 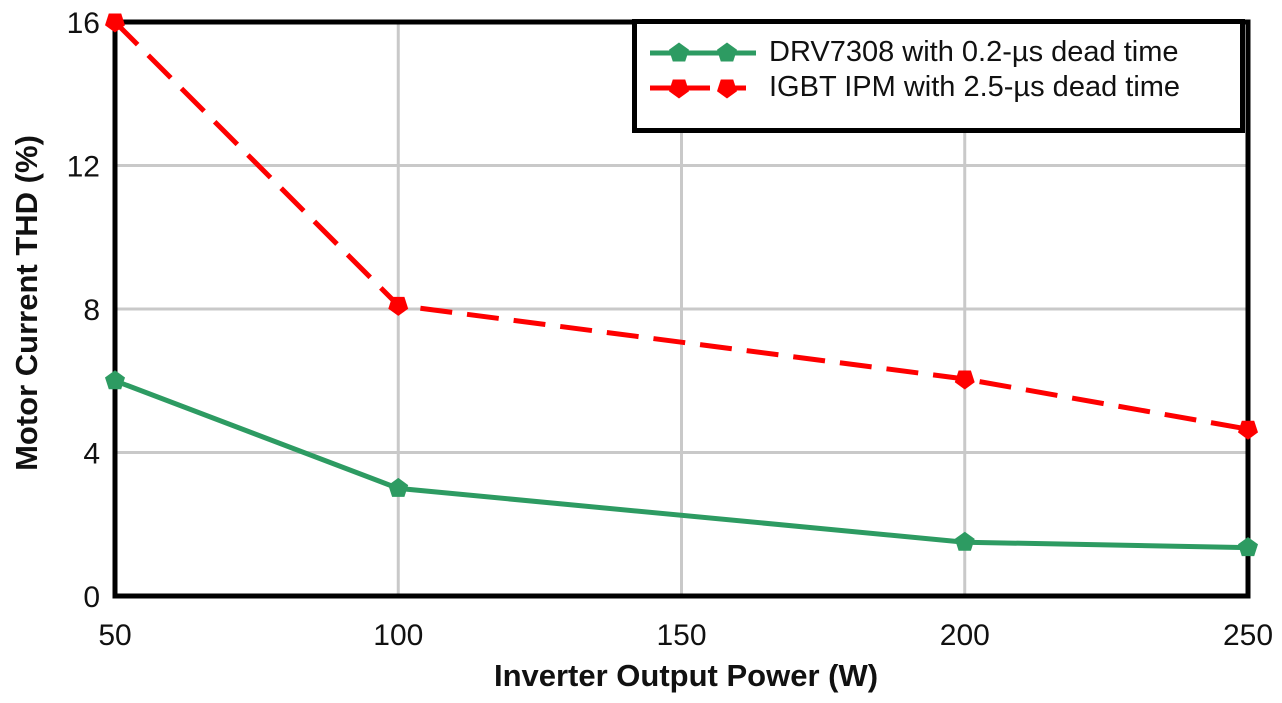 What do you see at coordinates (91, 597) in the screenshot?
I see `y-tick-label: 0` at bounding box center [91, 597].